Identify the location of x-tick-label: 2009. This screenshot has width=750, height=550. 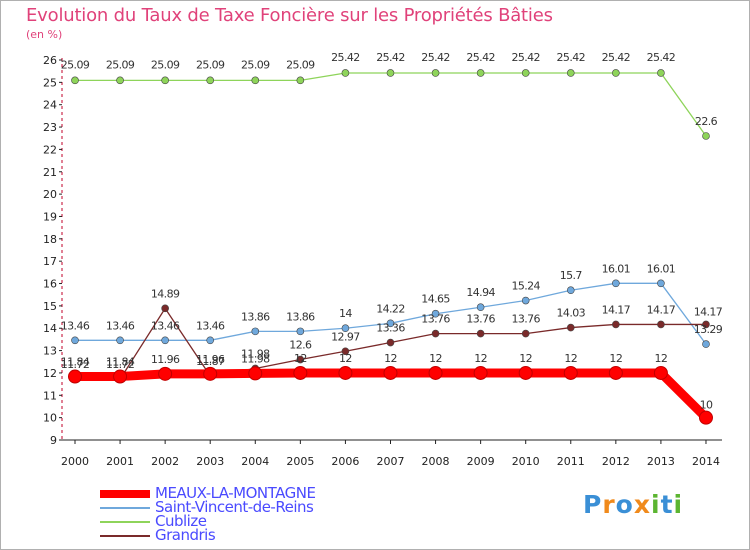
(481, 461).